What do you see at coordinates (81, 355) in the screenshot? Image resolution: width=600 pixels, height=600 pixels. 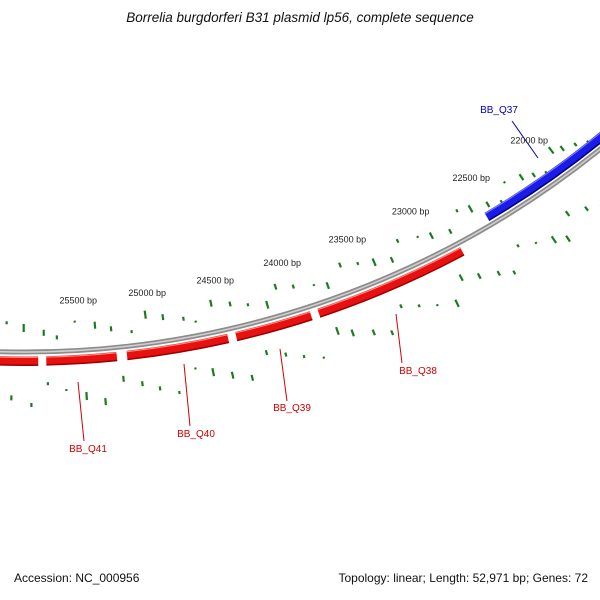 I see `gene-arc-highlight-bb_q41` at bounding box center [81, 355].